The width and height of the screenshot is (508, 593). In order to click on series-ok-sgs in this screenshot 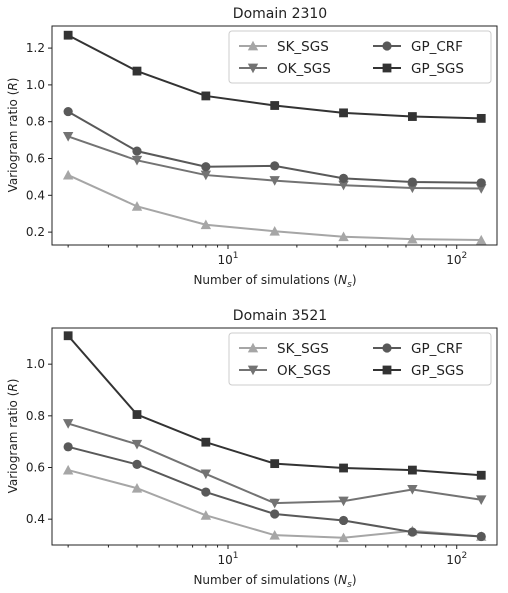, I will do `click(274, 464)`.